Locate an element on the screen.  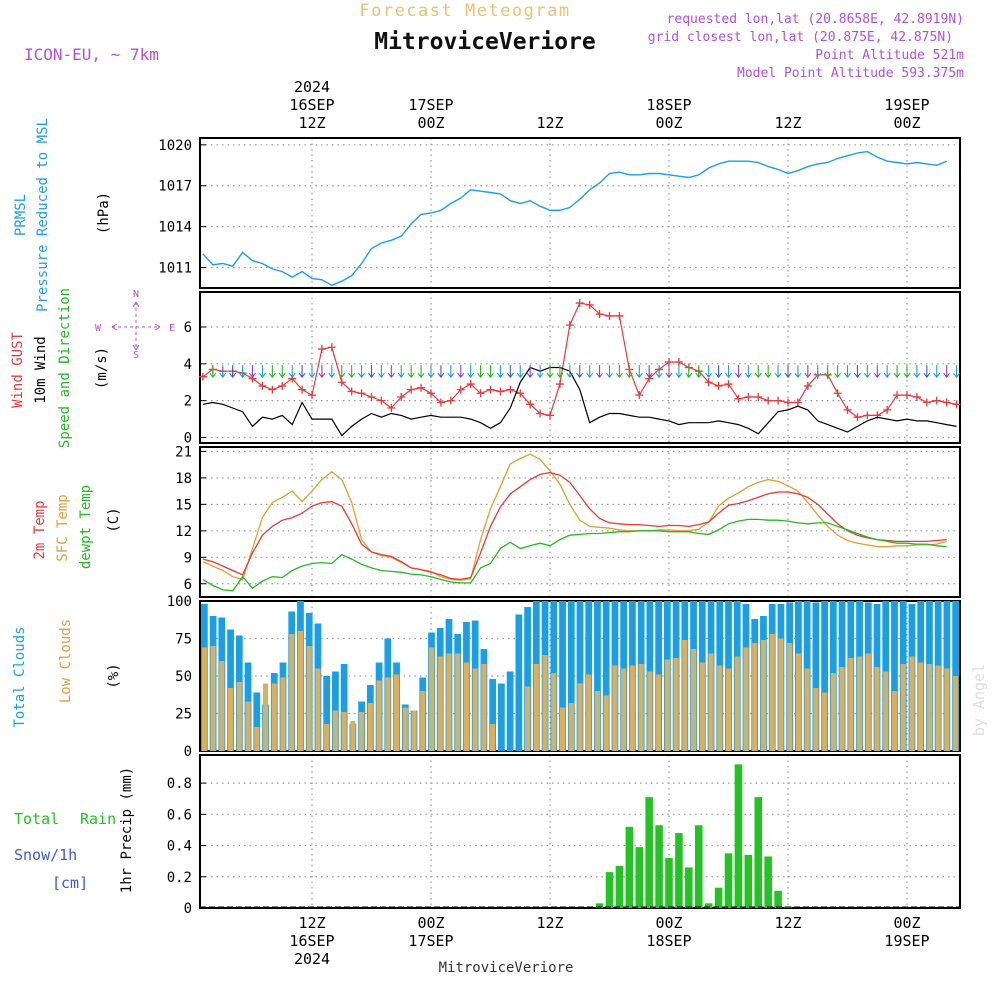
svg-text: W is located at coordinates (98, 328).